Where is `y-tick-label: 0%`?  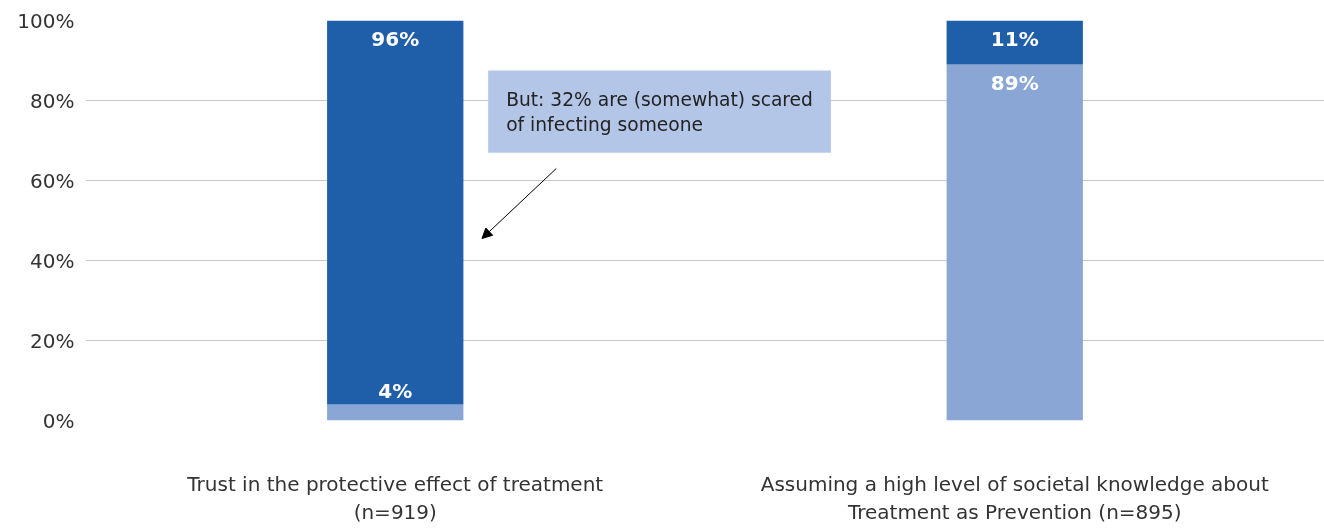
y-tick-label: 0% is located at coordinates (58, 420).